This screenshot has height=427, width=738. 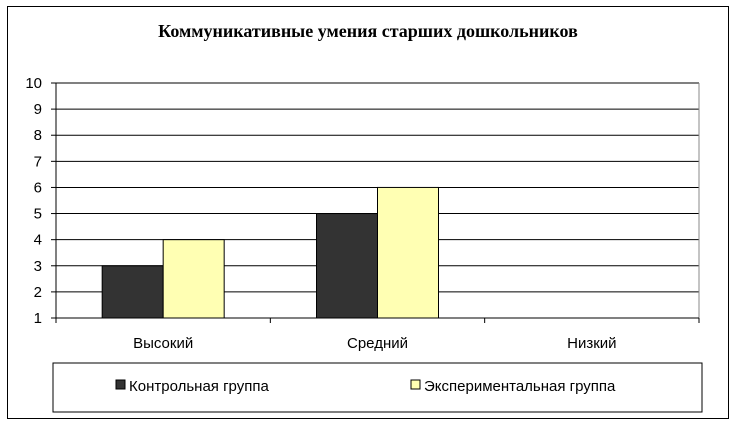 I want to click on bar-series0-cat0, so click(x=132, y=292).